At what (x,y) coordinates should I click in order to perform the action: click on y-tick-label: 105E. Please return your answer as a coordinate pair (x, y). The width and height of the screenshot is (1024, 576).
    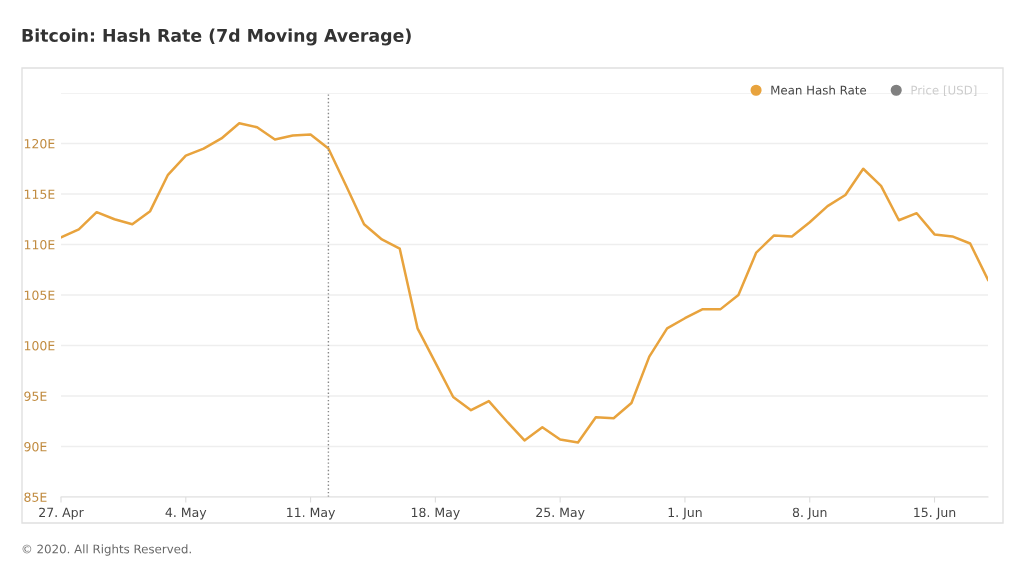
    Looking at the image, I should click on (39, 295).